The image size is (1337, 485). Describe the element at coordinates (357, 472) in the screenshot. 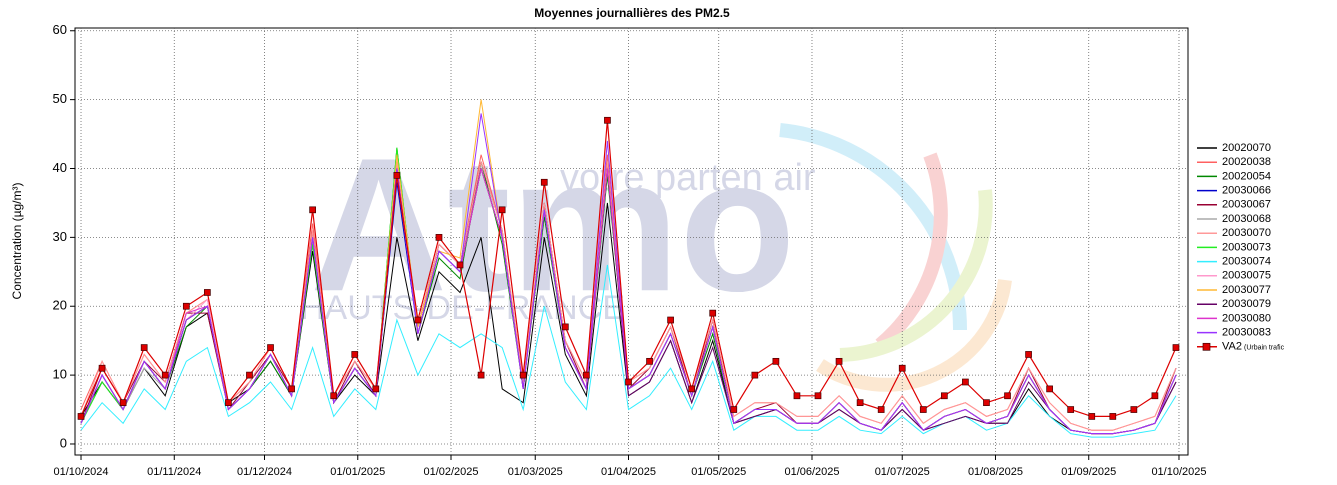

I see `x-tick-label: 01/01/2025` at that location.